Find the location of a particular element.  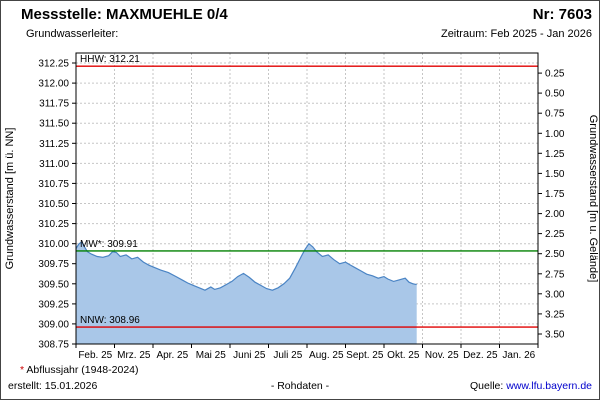

abflussjahr-note: * Abflussjahr (1948-2024) is located at coordinates (79, 370).